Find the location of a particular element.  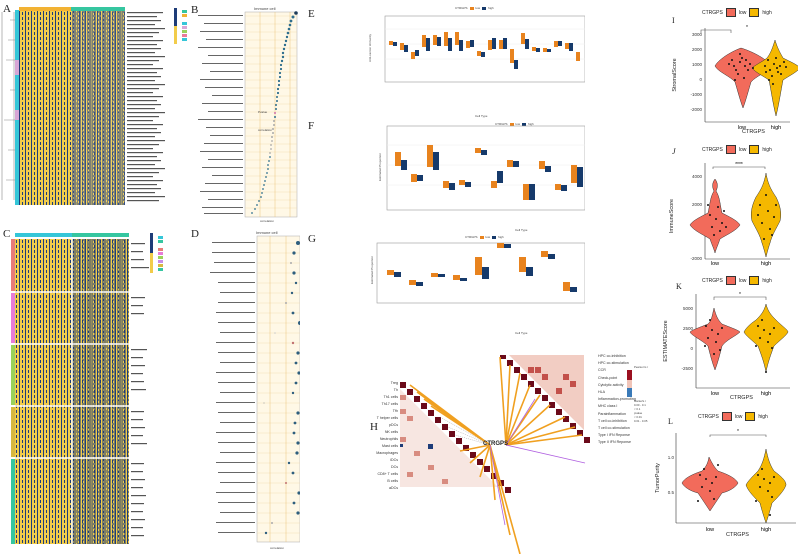

panel-f-legend: CTRGPS low high is located at coordinates (514, 124).